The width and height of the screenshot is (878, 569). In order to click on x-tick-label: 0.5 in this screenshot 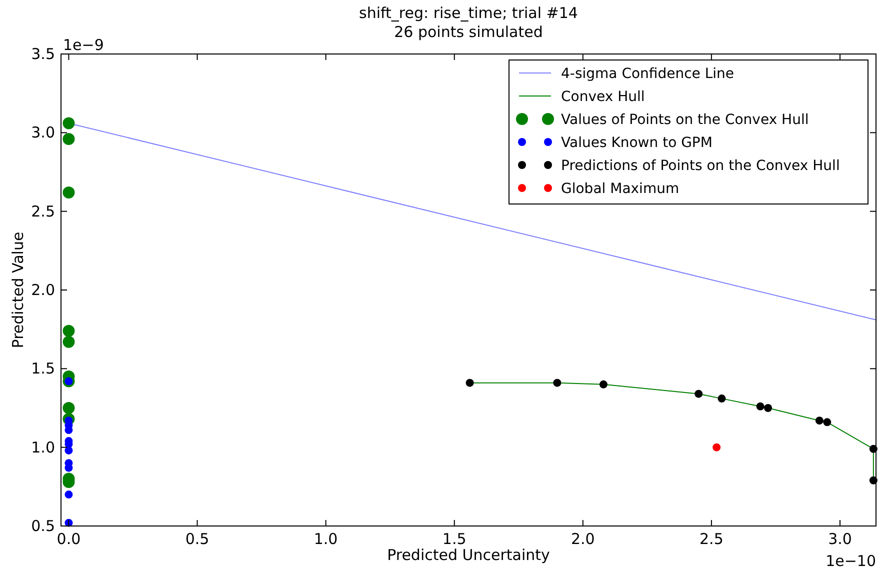, I will do `click(197, 539)`.